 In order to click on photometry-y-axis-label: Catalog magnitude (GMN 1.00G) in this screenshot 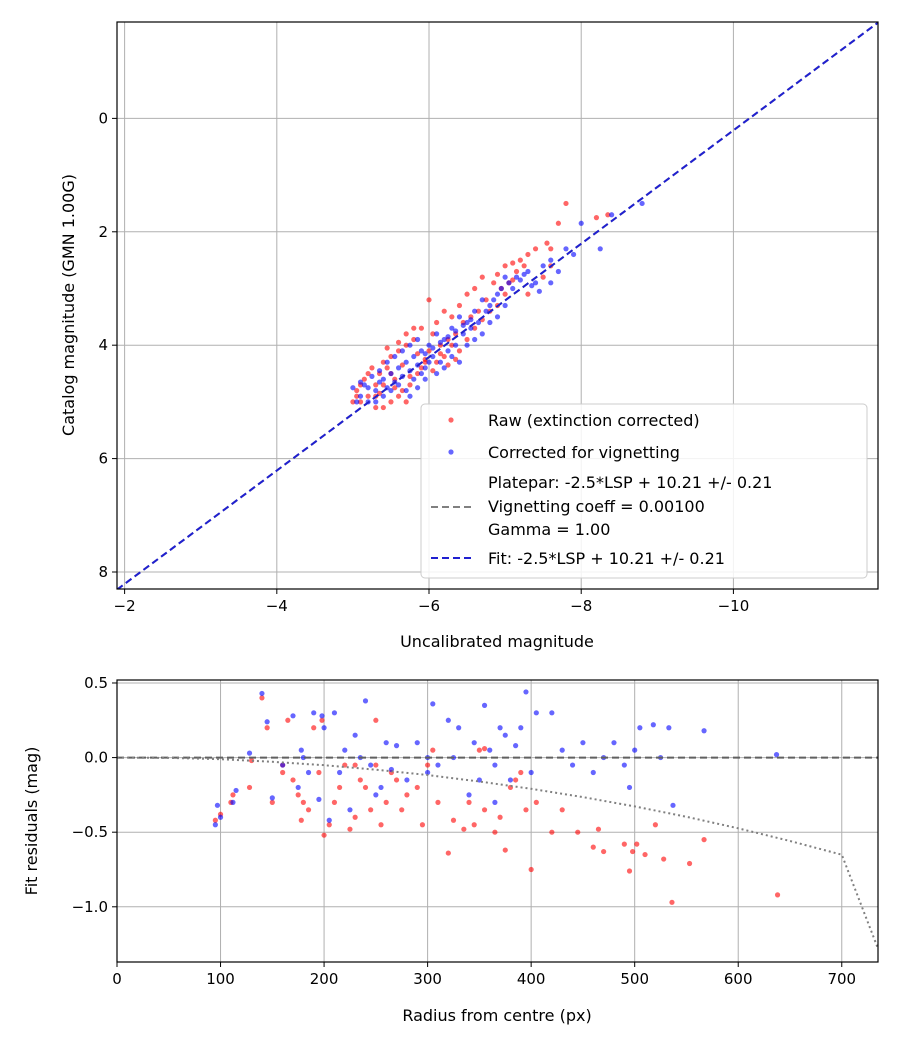, I will do `click(68, 305)`.